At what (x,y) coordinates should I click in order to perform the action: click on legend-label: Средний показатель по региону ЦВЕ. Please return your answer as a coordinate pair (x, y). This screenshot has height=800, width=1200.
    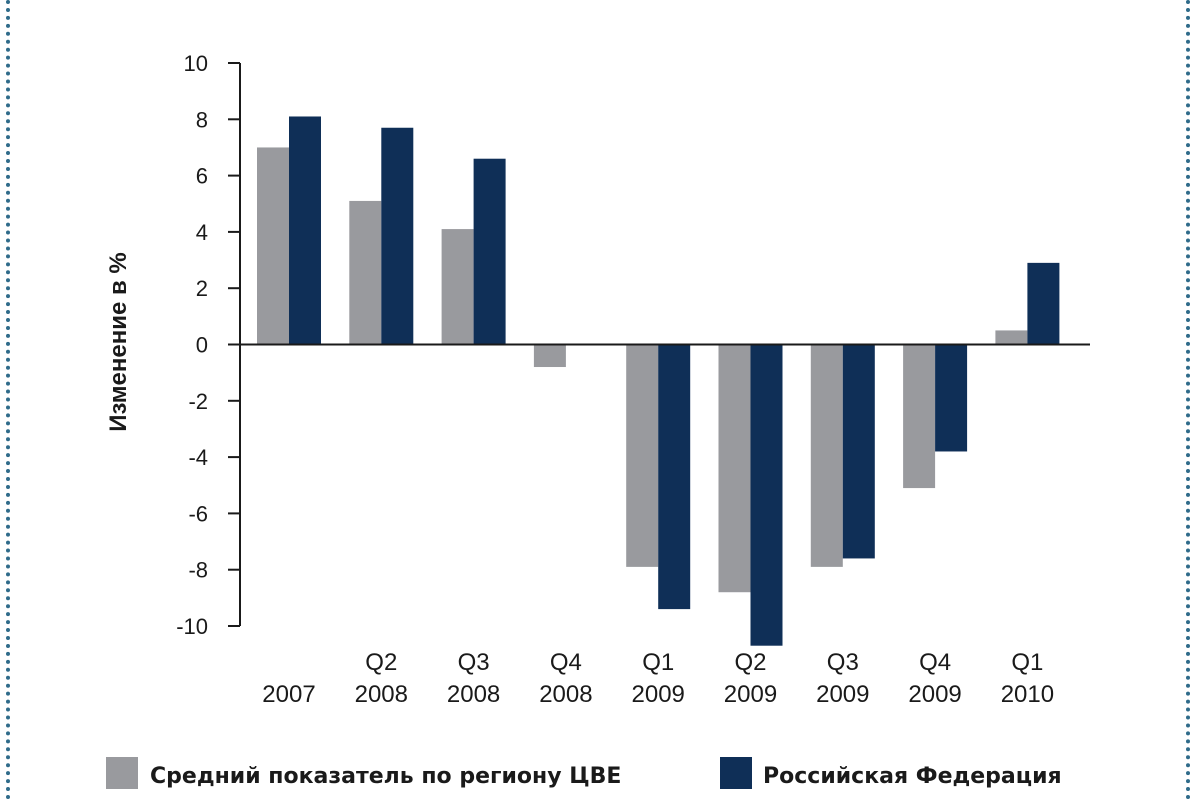
    Looking at the image, I should click on (385, 776).